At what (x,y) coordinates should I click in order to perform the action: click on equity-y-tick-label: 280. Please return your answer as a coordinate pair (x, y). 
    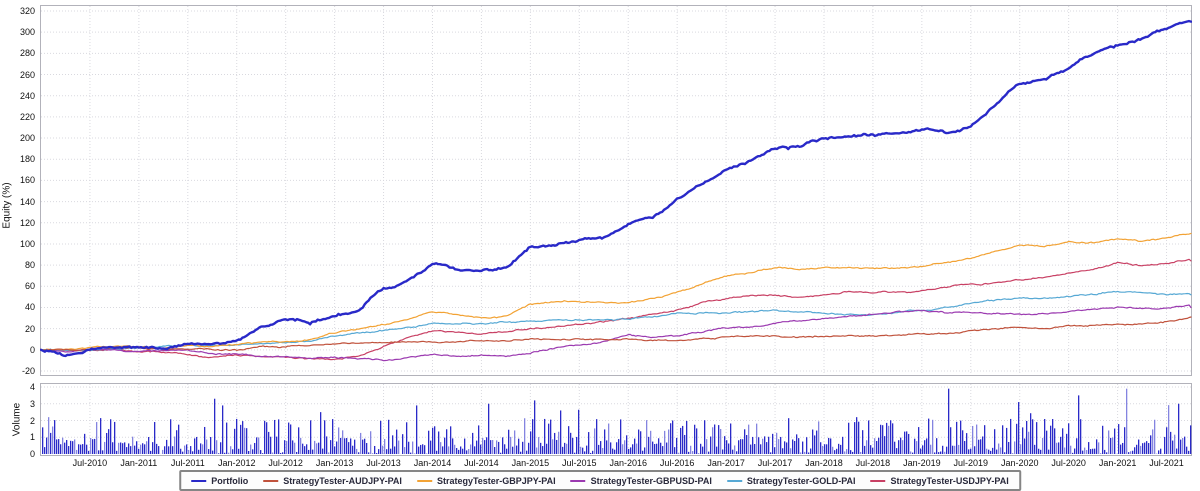
    Looking at the image, I should click on (27, 53).